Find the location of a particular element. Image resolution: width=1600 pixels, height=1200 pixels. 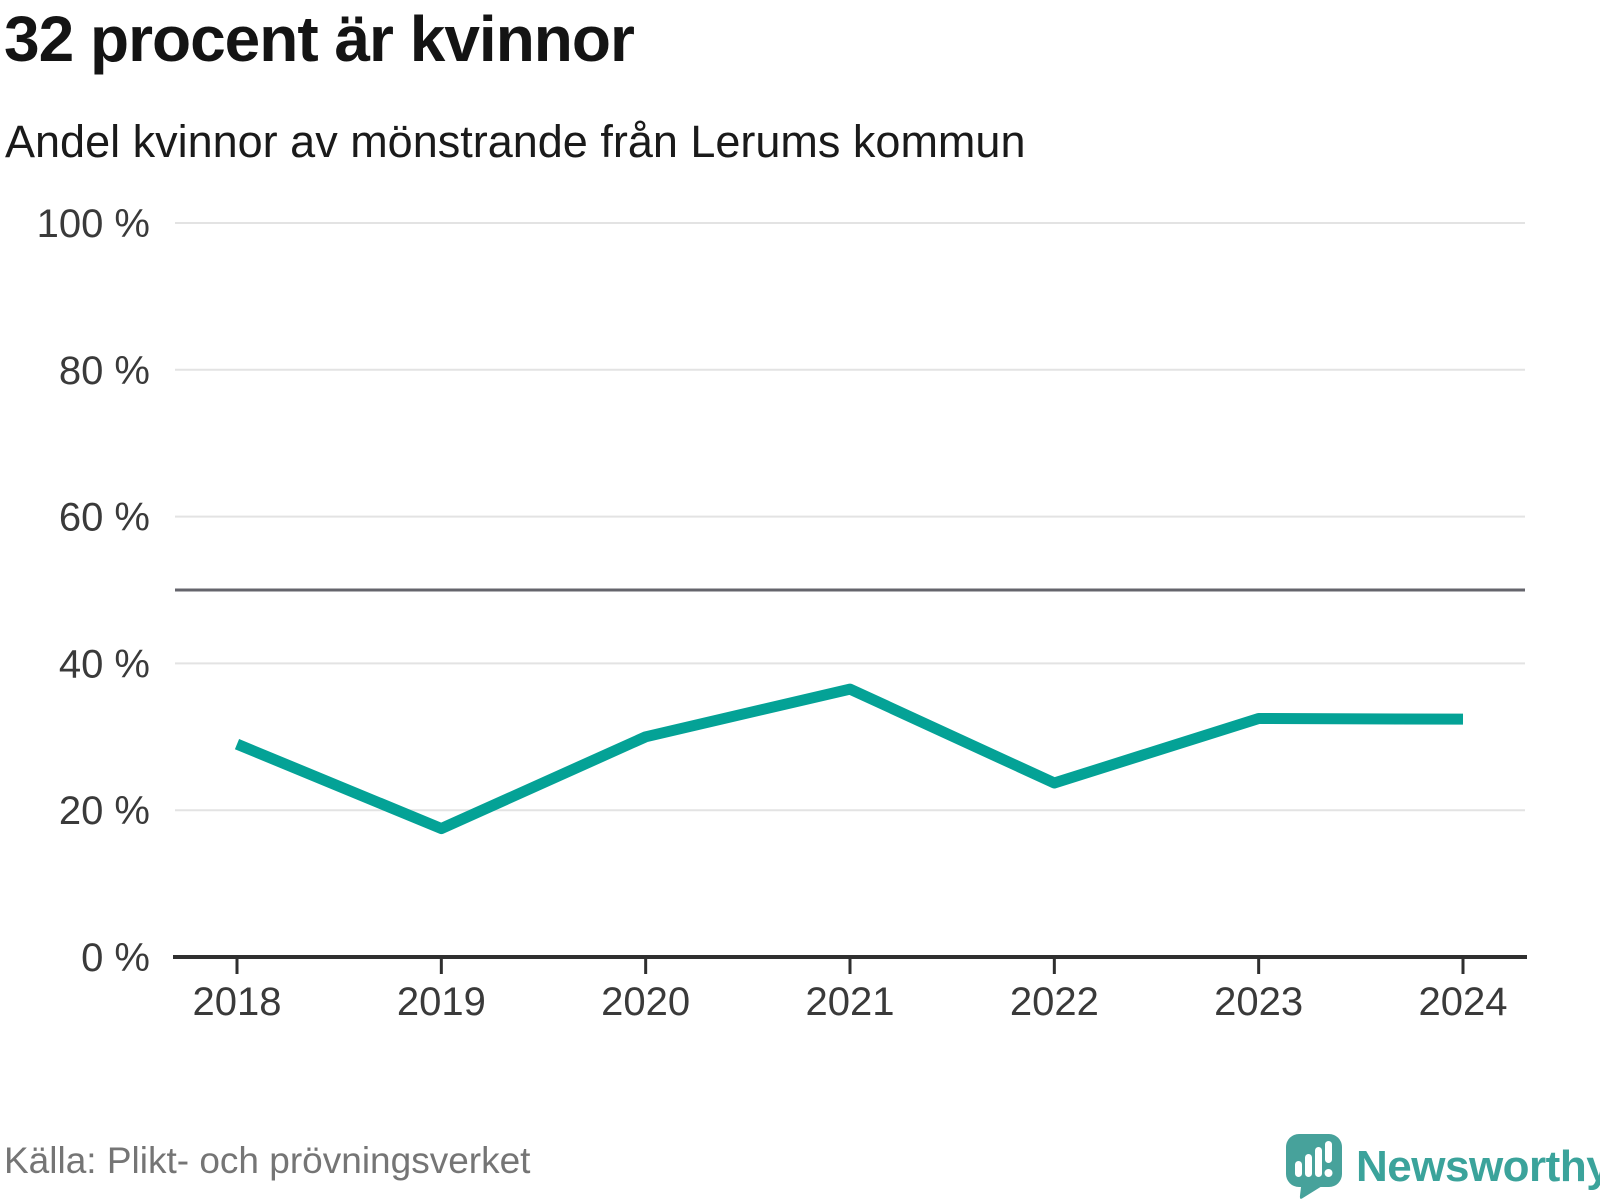

newsworthy-logo-icon is located at coordinates (1314, 1166).